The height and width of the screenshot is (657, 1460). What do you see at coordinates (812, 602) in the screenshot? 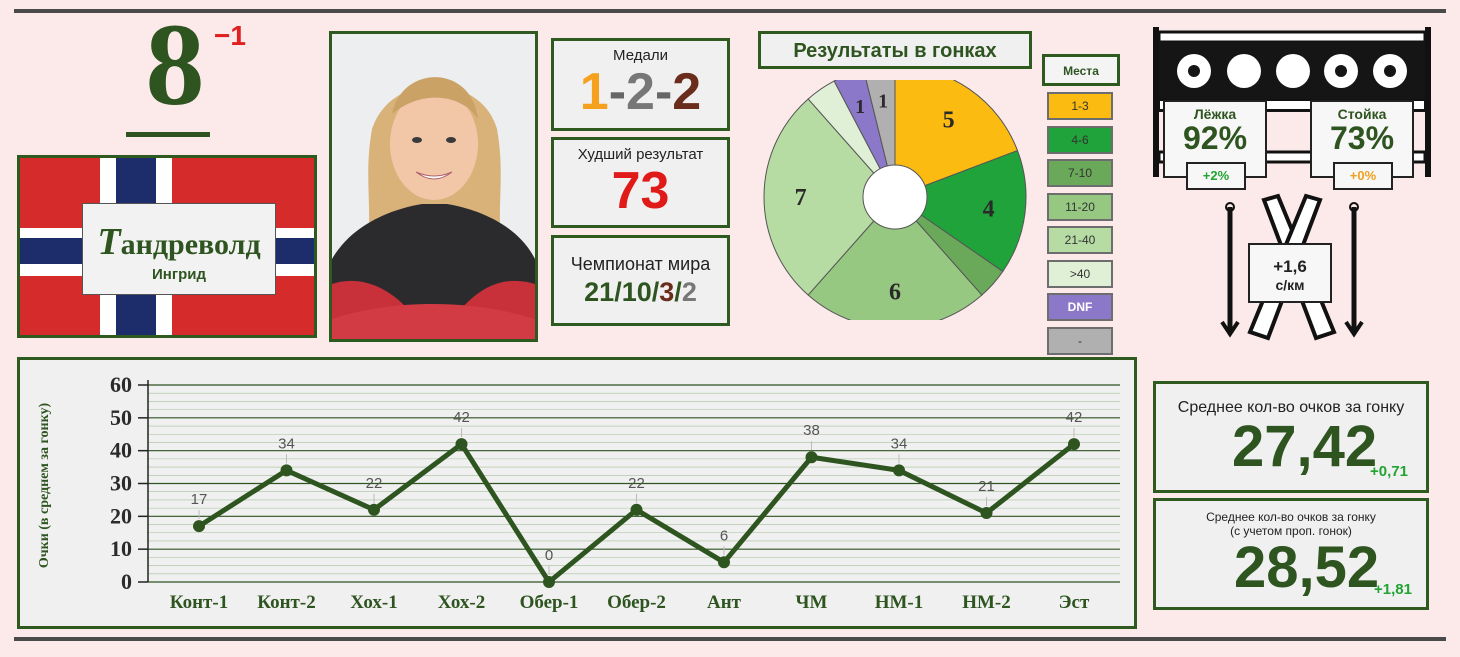
I see `x-tick-label: ЧМ` at bounding box center [812, 602].